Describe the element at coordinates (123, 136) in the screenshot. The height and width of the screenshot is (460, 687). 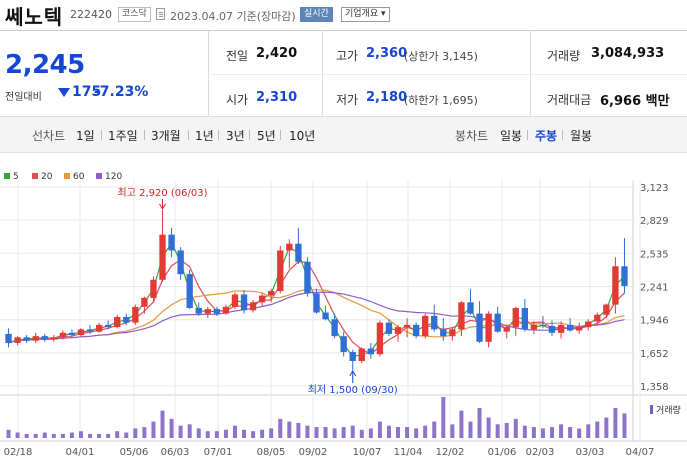
I see `period-1w: 1주일` at that location.